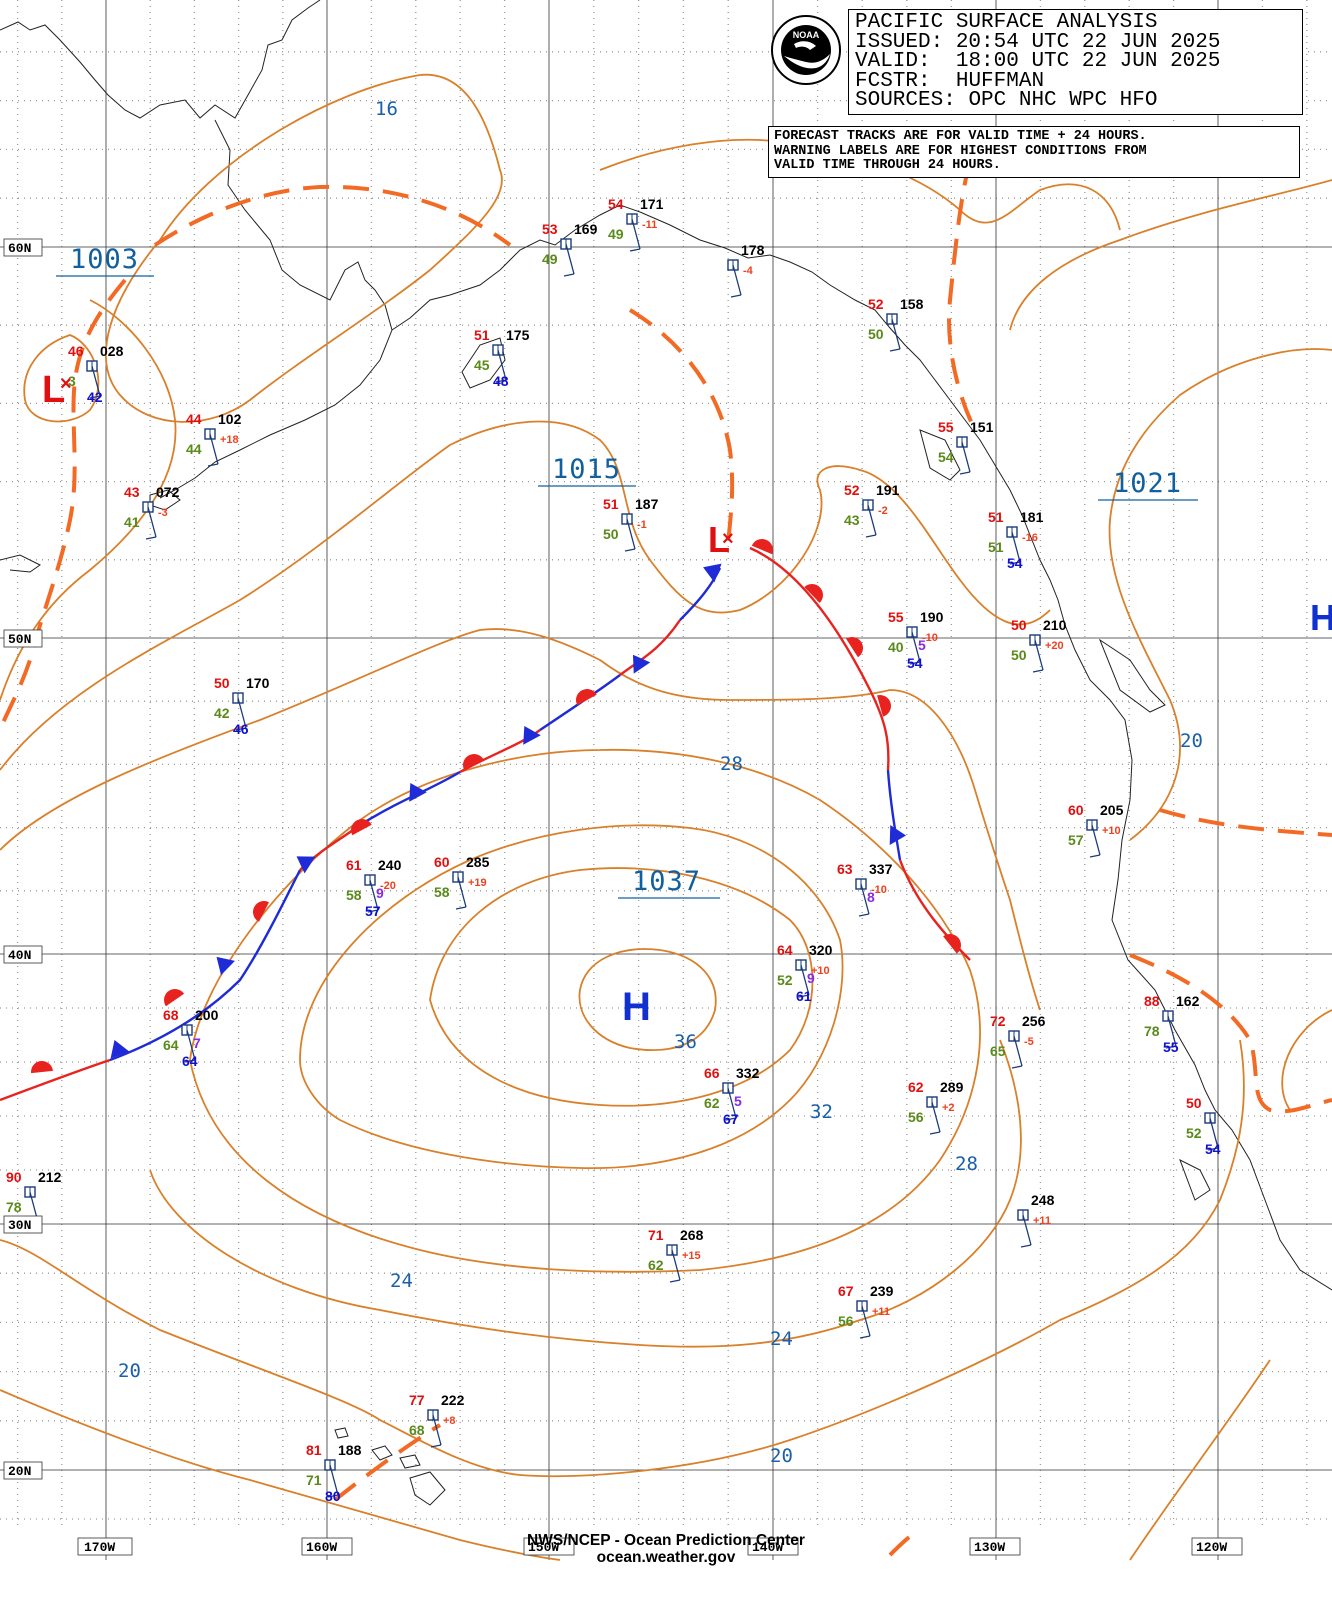 Image resolution: width=1332 pixels, height=1600 pixels. Describe the element at coordinates (478, 862) in the screenshot. I see `station-pressure: 285` at that location.